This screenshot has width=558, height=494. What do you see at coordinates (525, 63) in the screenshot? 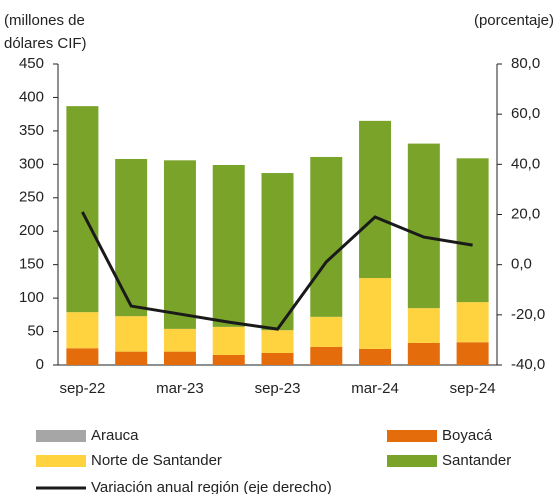
I see `y2-tick-label: 80,0` at bounding box center [525, 63].